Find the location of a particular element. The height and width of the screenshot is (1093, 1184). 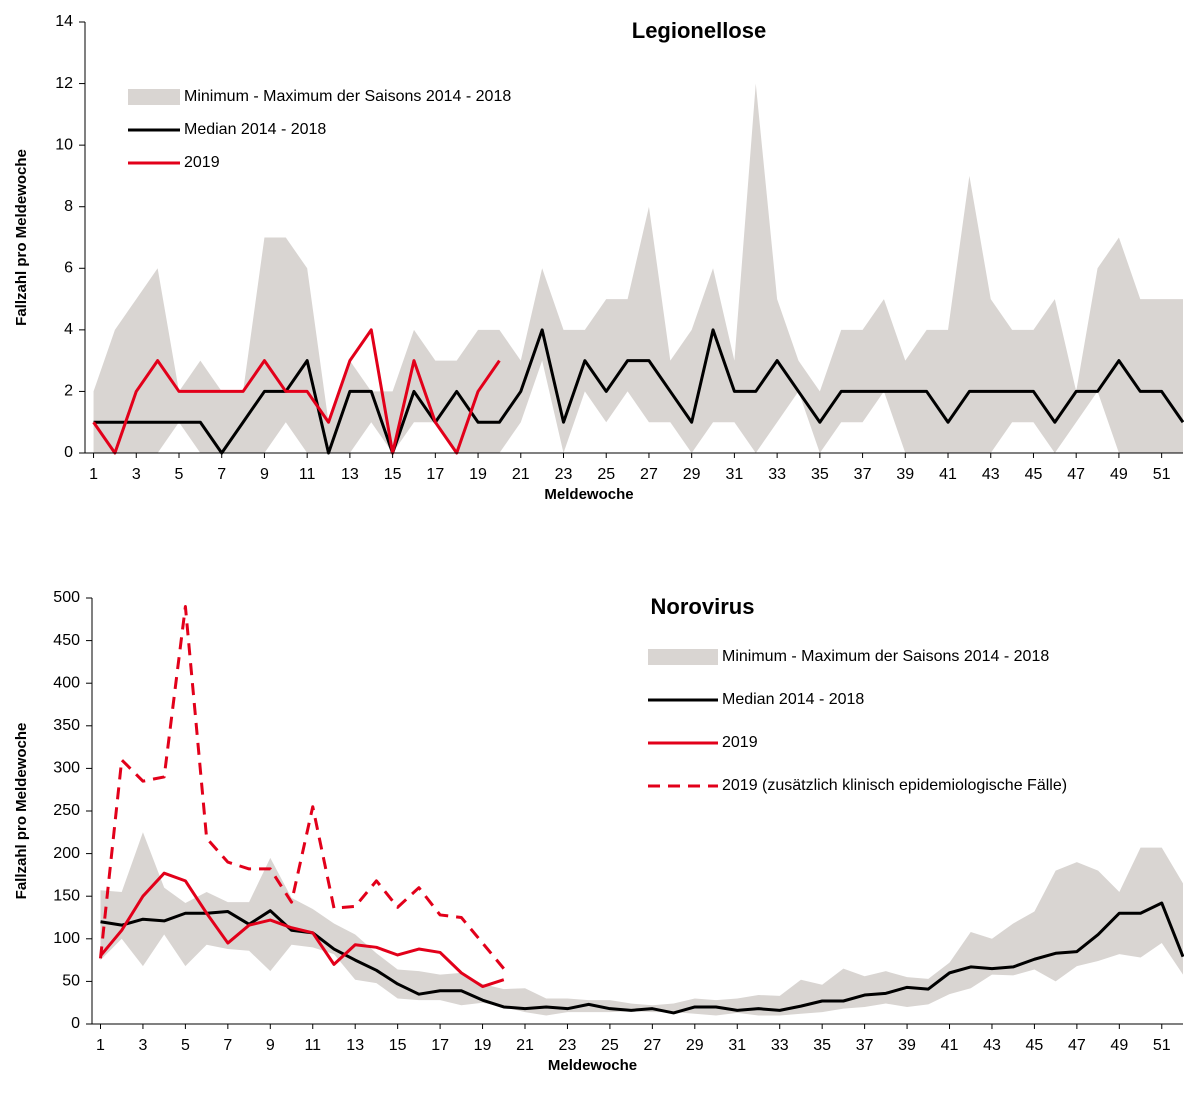

y-tick-label: 10 is located at coordinates (64, 144).